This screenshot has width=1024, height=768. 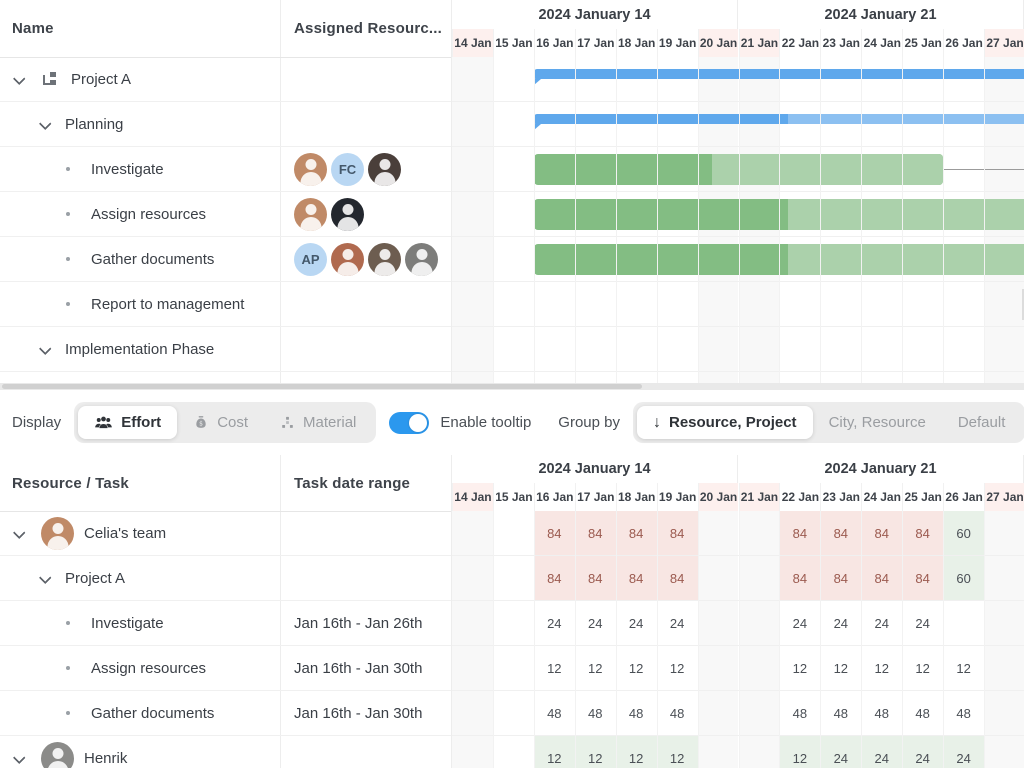 What do you see at coordinates (225, 79) in the screenshot?
I see `gantt-row-project-a: Project A` at bounding box center [225, 79].